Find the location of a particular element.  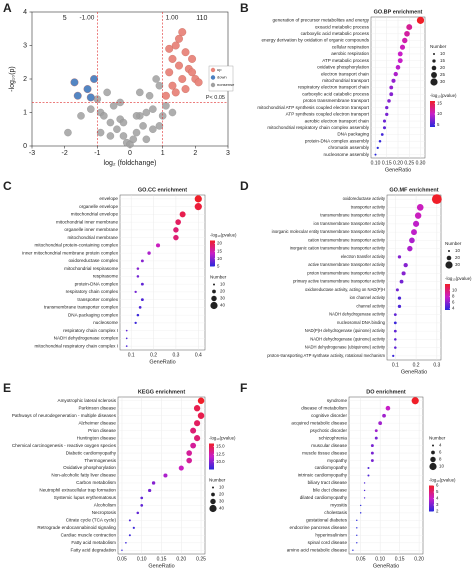

category-label: syndrome is located at coordinates (337, 400).